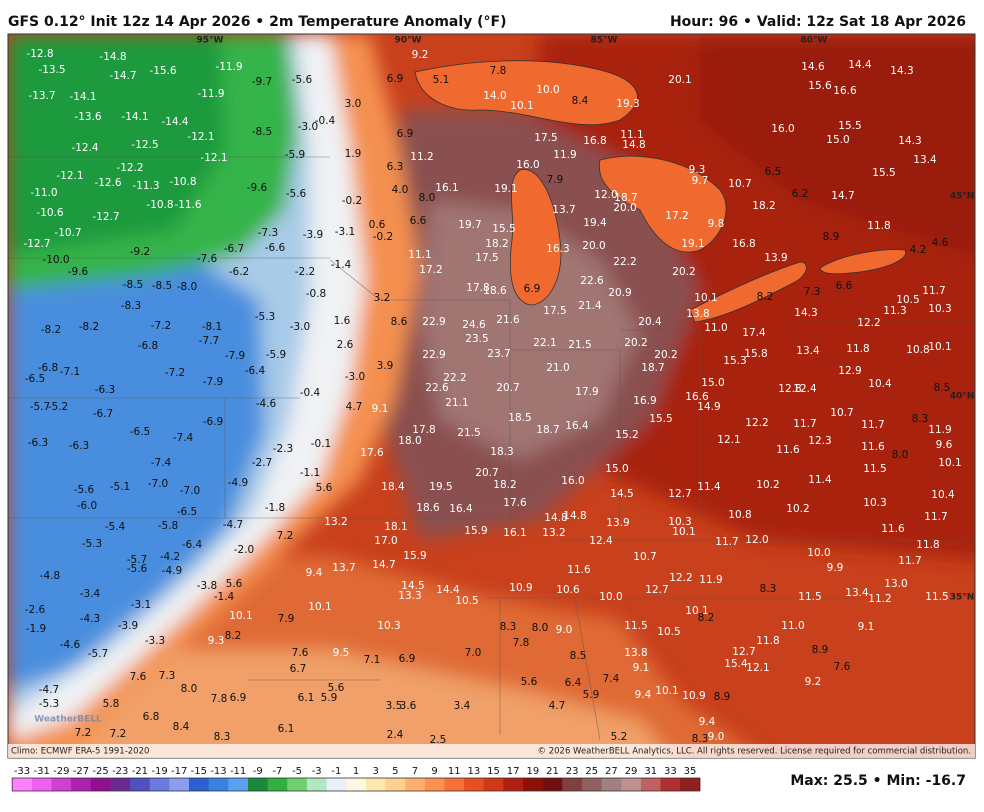 The height and width of the screenshot is (812, 984). I want to click on map-value: -6.8, so click(148, 346).